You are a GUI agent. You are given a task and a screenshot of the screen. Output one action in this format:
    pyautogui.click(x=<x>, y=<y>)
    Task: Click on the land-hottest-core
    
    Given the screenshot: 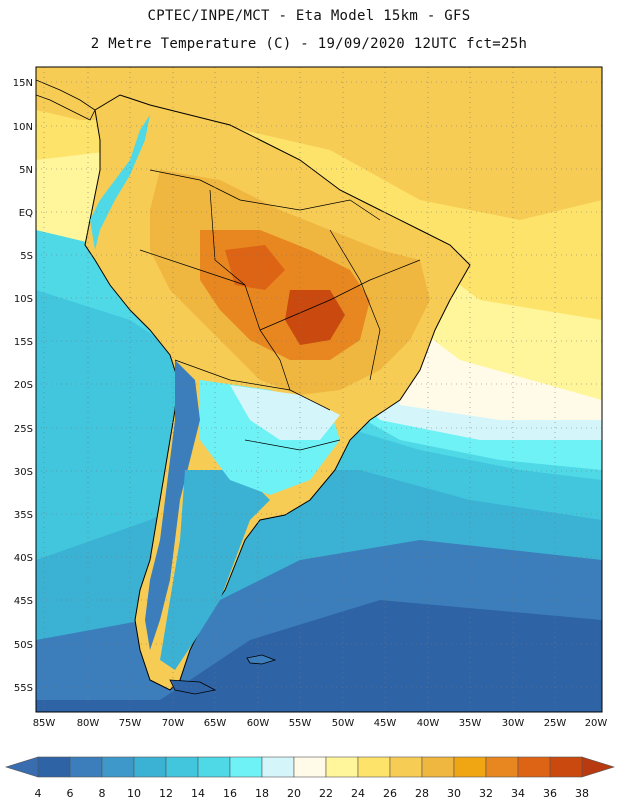 What is the action you would take?
    pyautogui.click(x=315, y=317)
    